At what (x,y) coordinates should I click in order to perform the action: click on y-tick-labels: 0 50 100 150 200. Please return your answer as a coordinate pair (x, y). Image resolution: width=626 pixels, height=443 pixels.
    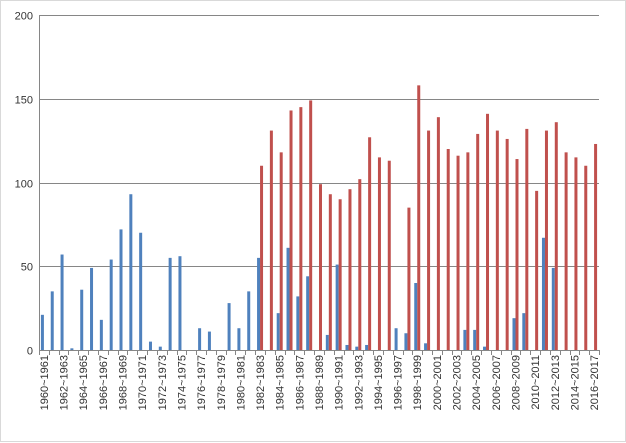
    Looking at the image, I should click on (24, 184).